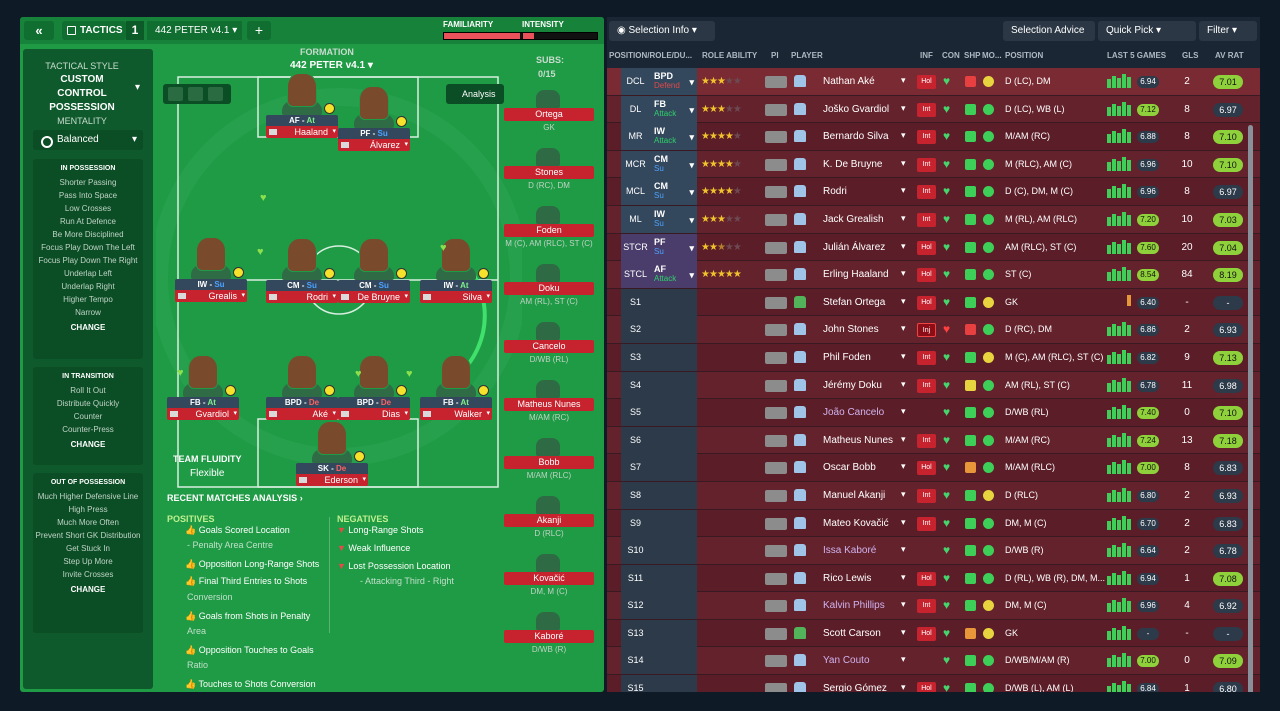 The height and width of the screenshot is (711, 1280). I want to click on tactical-instruction: Higher Tempo, so click(88, 299).